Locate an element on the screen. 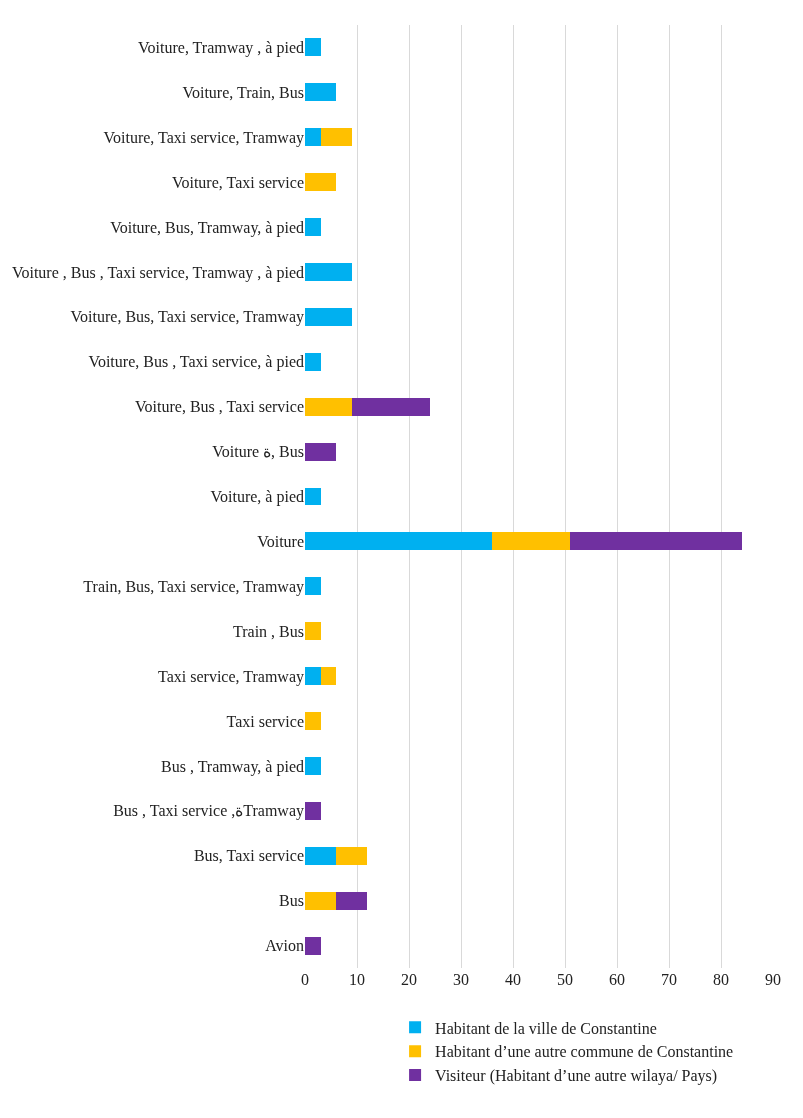 This screenshot has height=1118, width=803. x-tick-label: 20 is located at coordinates (409, 979).